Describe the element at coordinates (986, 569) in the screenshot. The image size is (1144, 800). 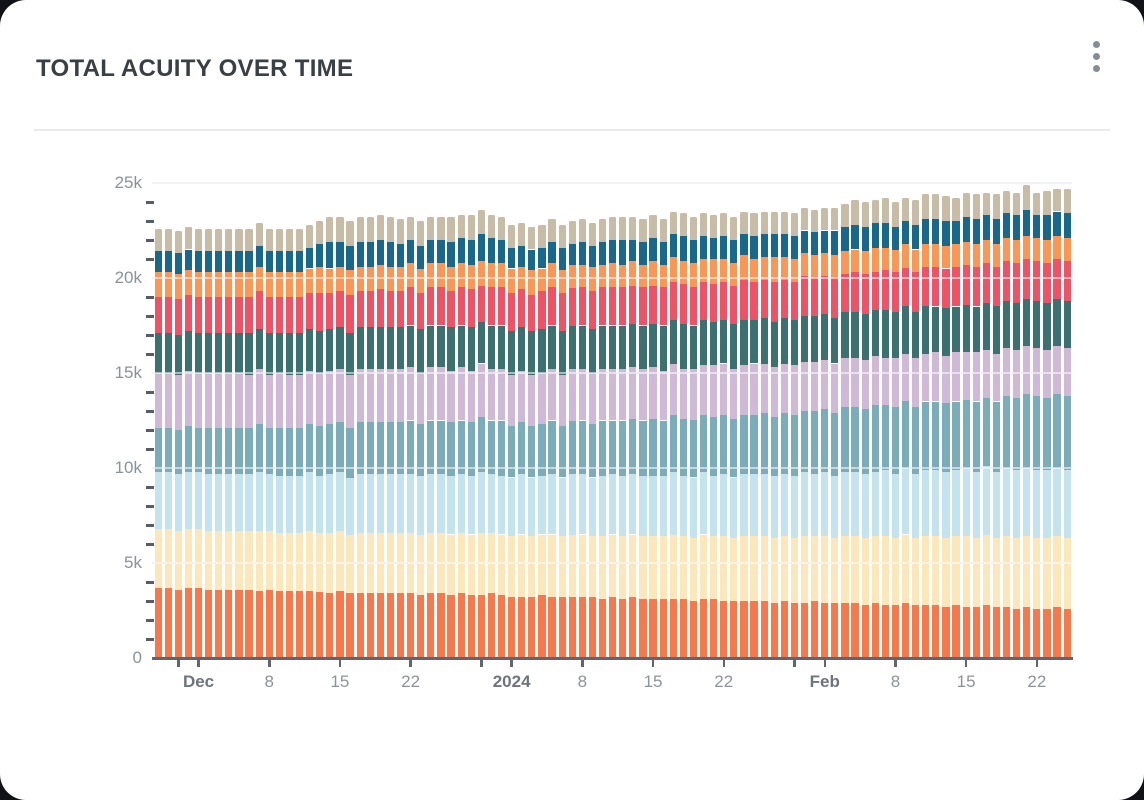
I see `bar-segment-s2` at that location.